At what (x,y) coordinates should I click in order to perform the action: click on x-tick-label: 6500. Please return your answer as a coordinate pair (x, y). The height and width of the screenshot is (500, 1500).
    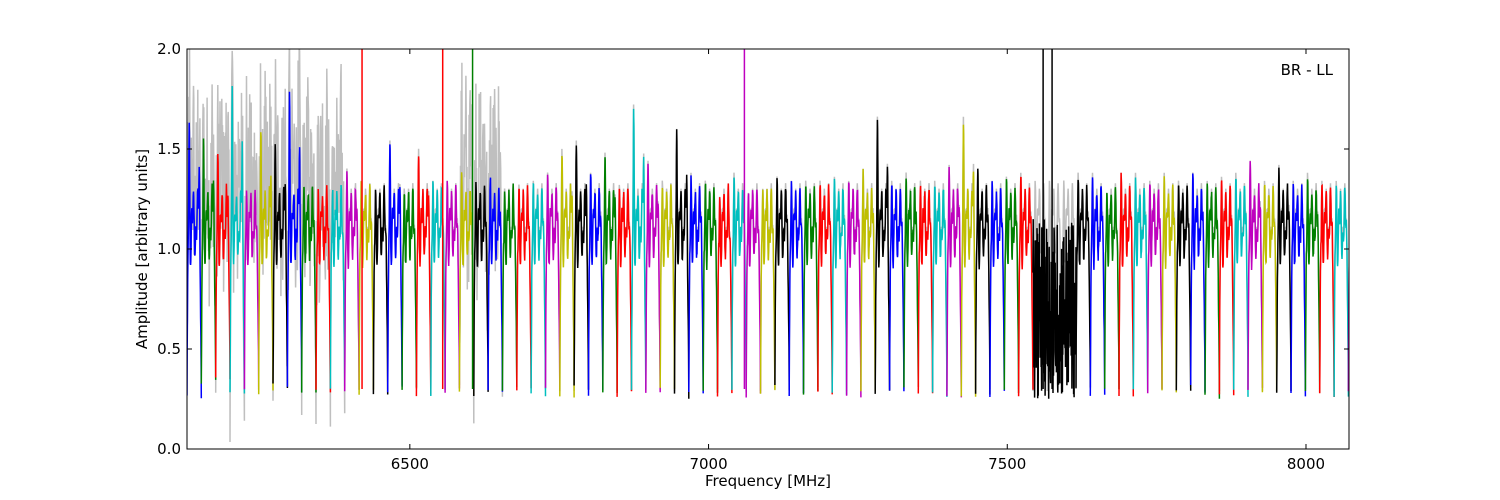
    Looking at the image, I should click on (410, 464).